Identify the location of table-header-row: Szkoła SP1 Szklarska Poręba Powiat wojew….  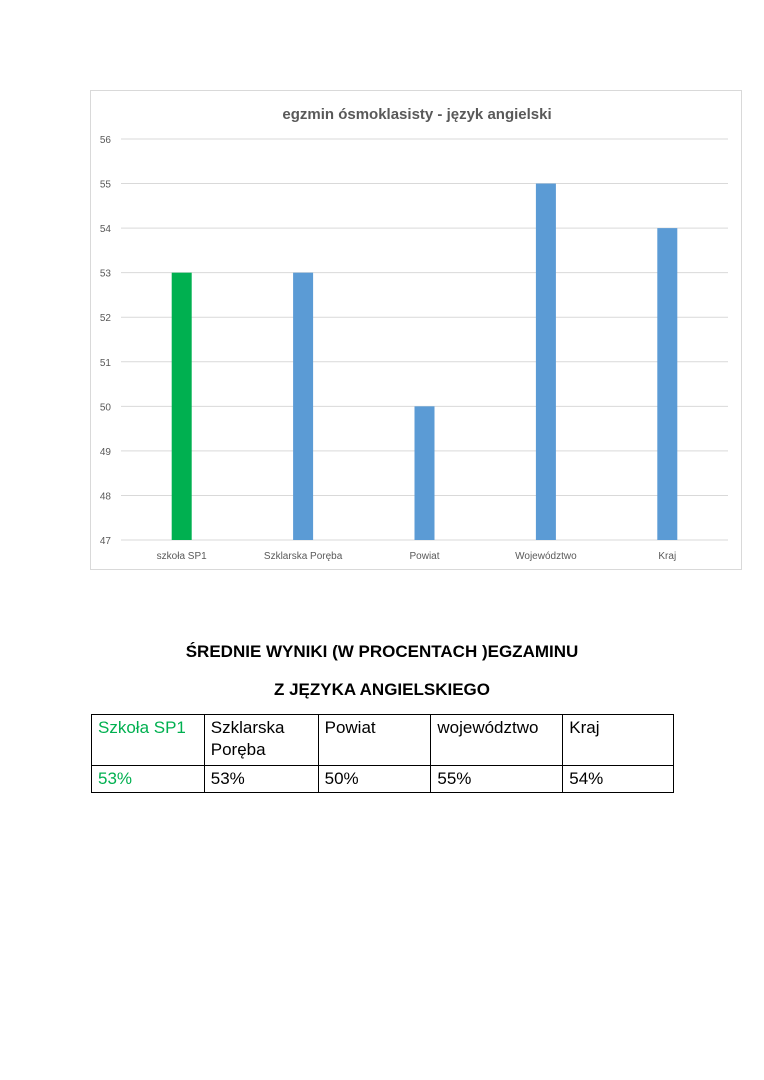
(382, 740).